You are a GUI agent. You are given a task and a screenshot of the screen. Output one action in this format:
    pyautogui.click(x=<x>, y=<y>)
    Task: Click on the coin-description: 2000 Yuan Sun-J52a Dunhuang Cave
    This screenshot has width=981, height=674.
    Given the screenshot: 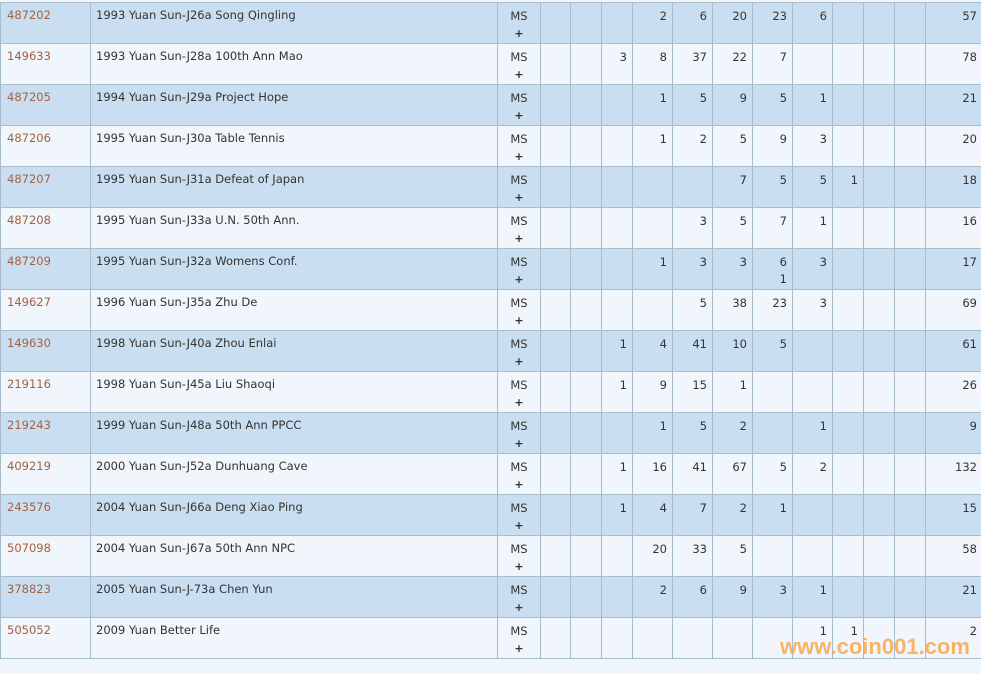 What is the action you would take?
    pyautogui.click(x=294, y=474)
    